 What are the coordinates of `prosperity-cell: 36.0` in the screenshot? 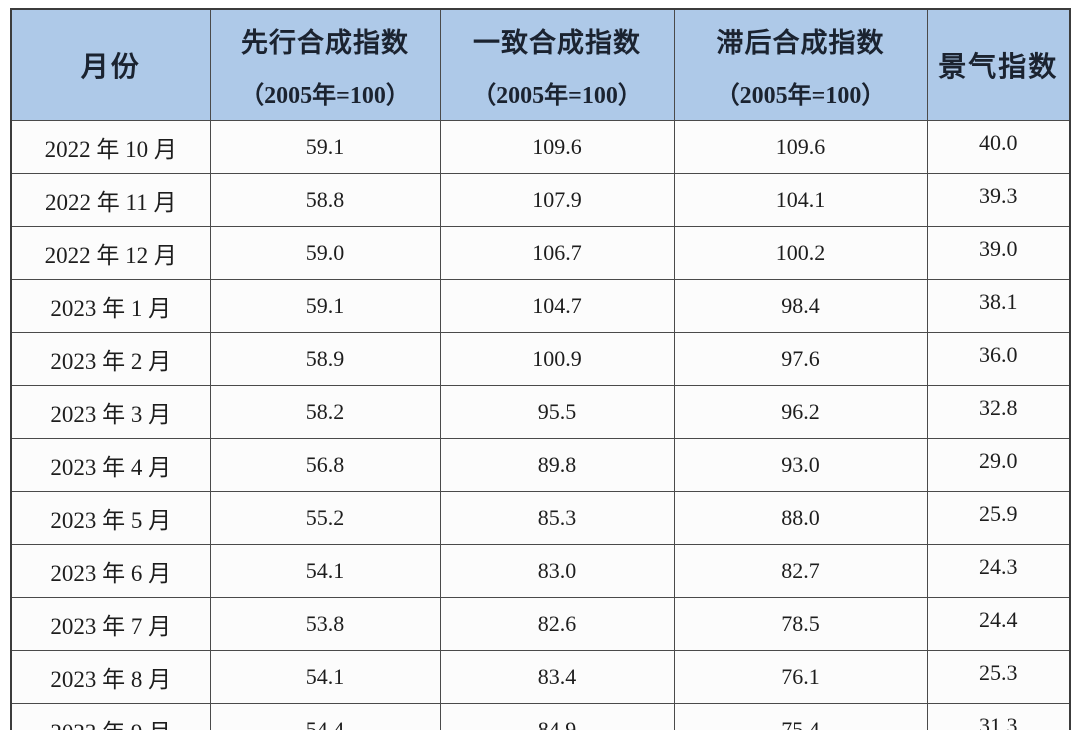 It's located at (998, 359).